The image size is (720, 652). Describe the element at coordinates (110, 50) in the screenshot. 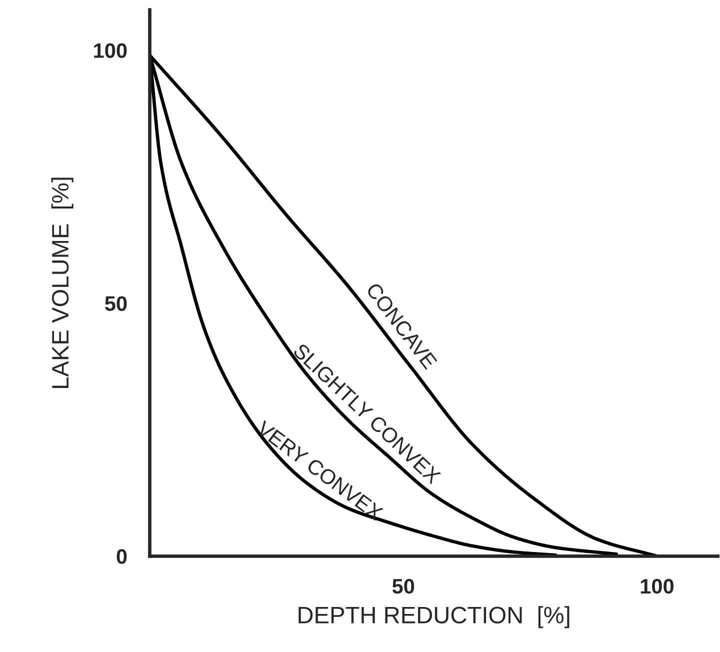

I see `y-tick-label: 100` at that location.